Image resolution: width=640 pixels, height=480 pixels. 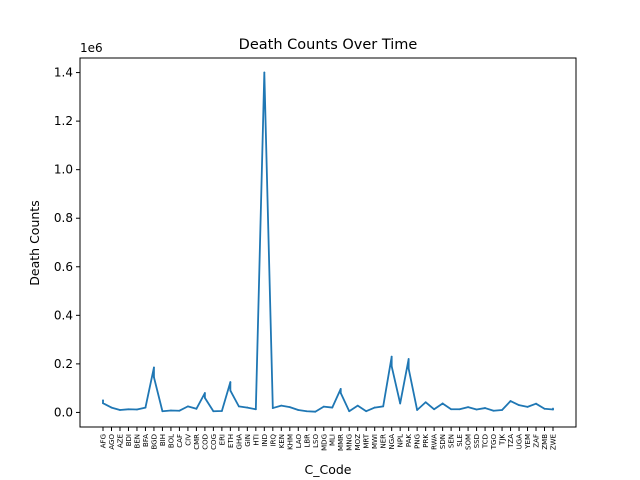 I want to click on y-axis-label: Death Counts, so click(x=34, y=242).